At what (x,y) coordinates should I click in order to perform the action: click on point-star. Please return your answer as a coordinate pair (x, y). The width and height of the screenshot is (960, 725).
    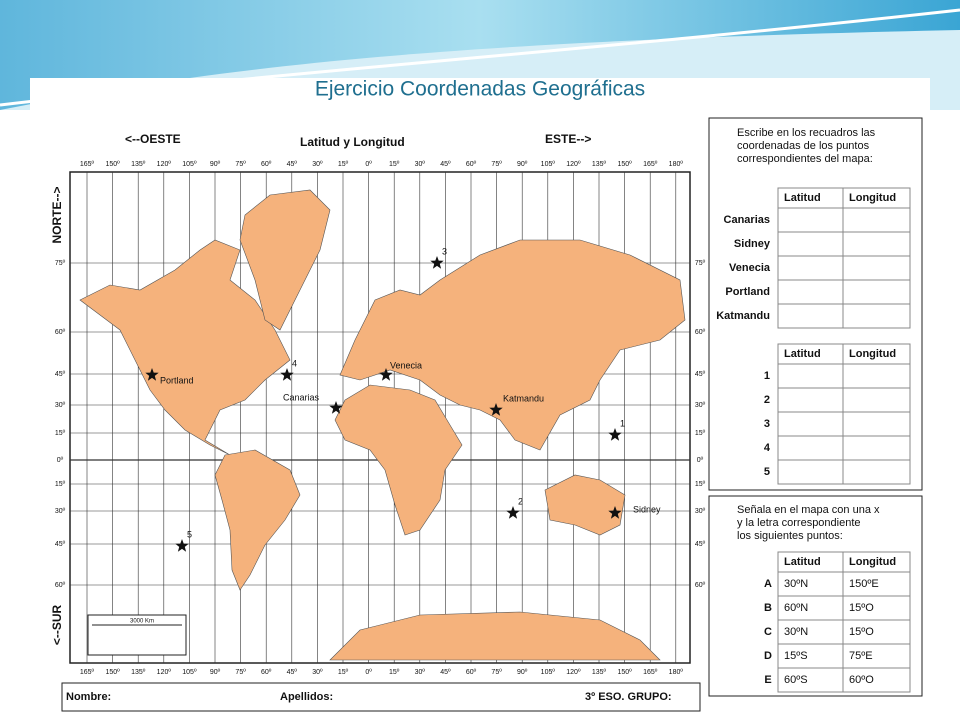
    Looking at the image, I should click on (615, 434).